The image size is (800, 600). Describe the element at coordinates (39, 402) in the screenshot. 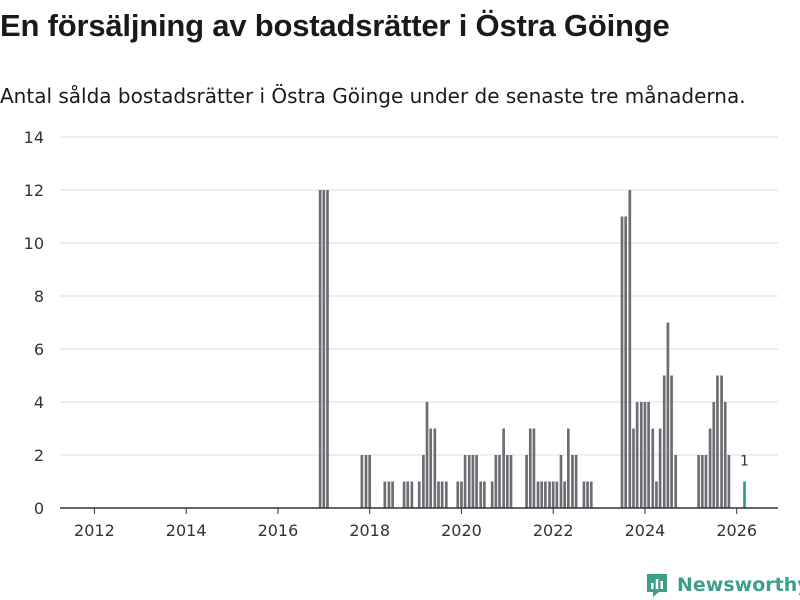

I see `y-tick-label: 4` at that location.